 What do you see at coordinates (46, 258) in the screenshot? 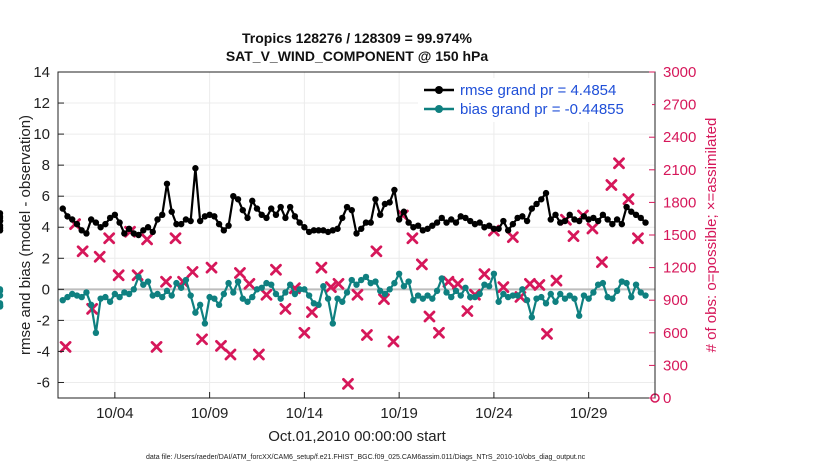
I see `y-tick-label-left: 2` at bounding box center [46, 258].